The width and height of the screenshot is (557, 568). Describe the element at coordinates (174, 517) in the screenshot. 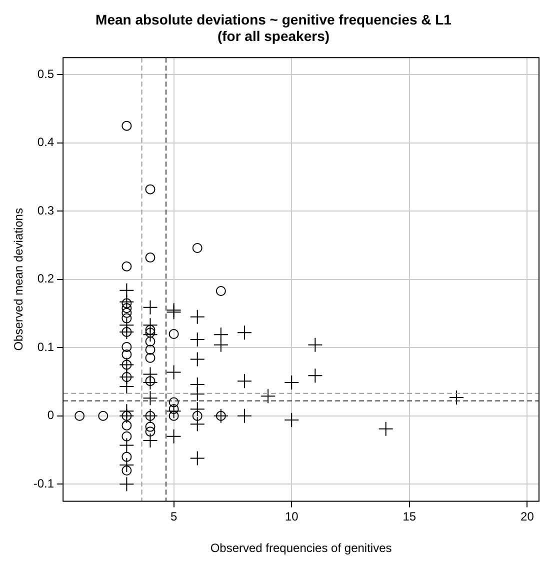

I see `x-tick-label: 5` at that location.